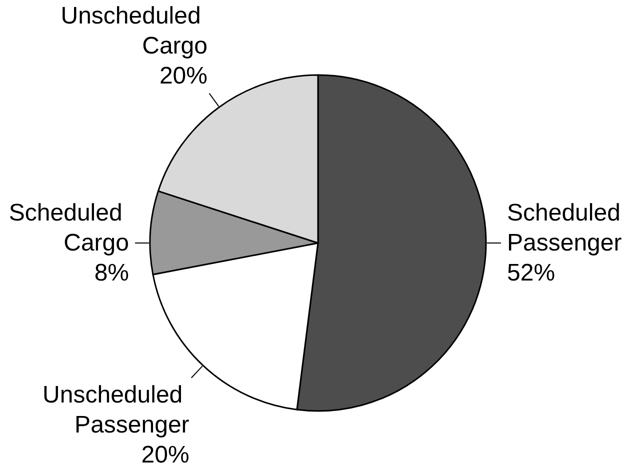 This screenshot has width=629, height=464. What do you see at coordinates (116, 410) in the screenshot?
I see `slice-label: Unscheduled Passenger` at bounding box center [116, 410].